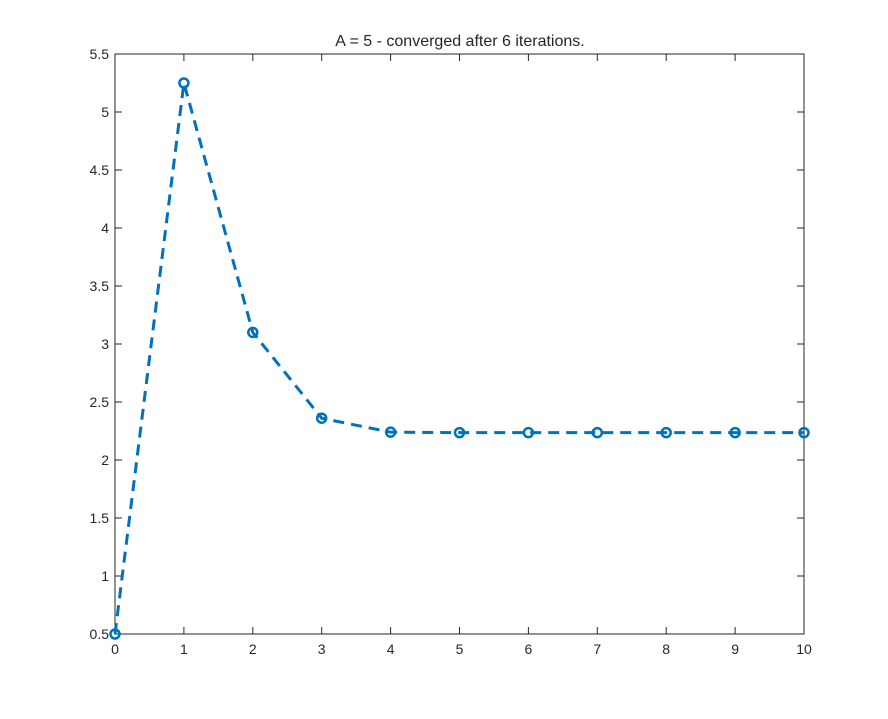  I want to click on y-tick-label: 3, so click(105, 344).